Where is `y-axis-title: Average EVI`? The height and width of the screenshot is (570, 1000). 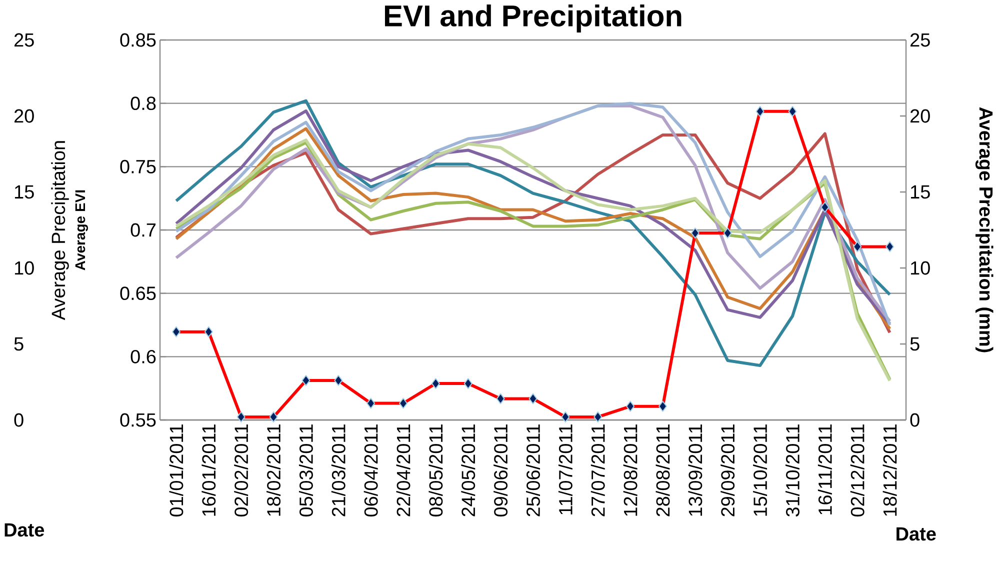 y-axis-title: Average EVI is located at coordinates (81, 230).